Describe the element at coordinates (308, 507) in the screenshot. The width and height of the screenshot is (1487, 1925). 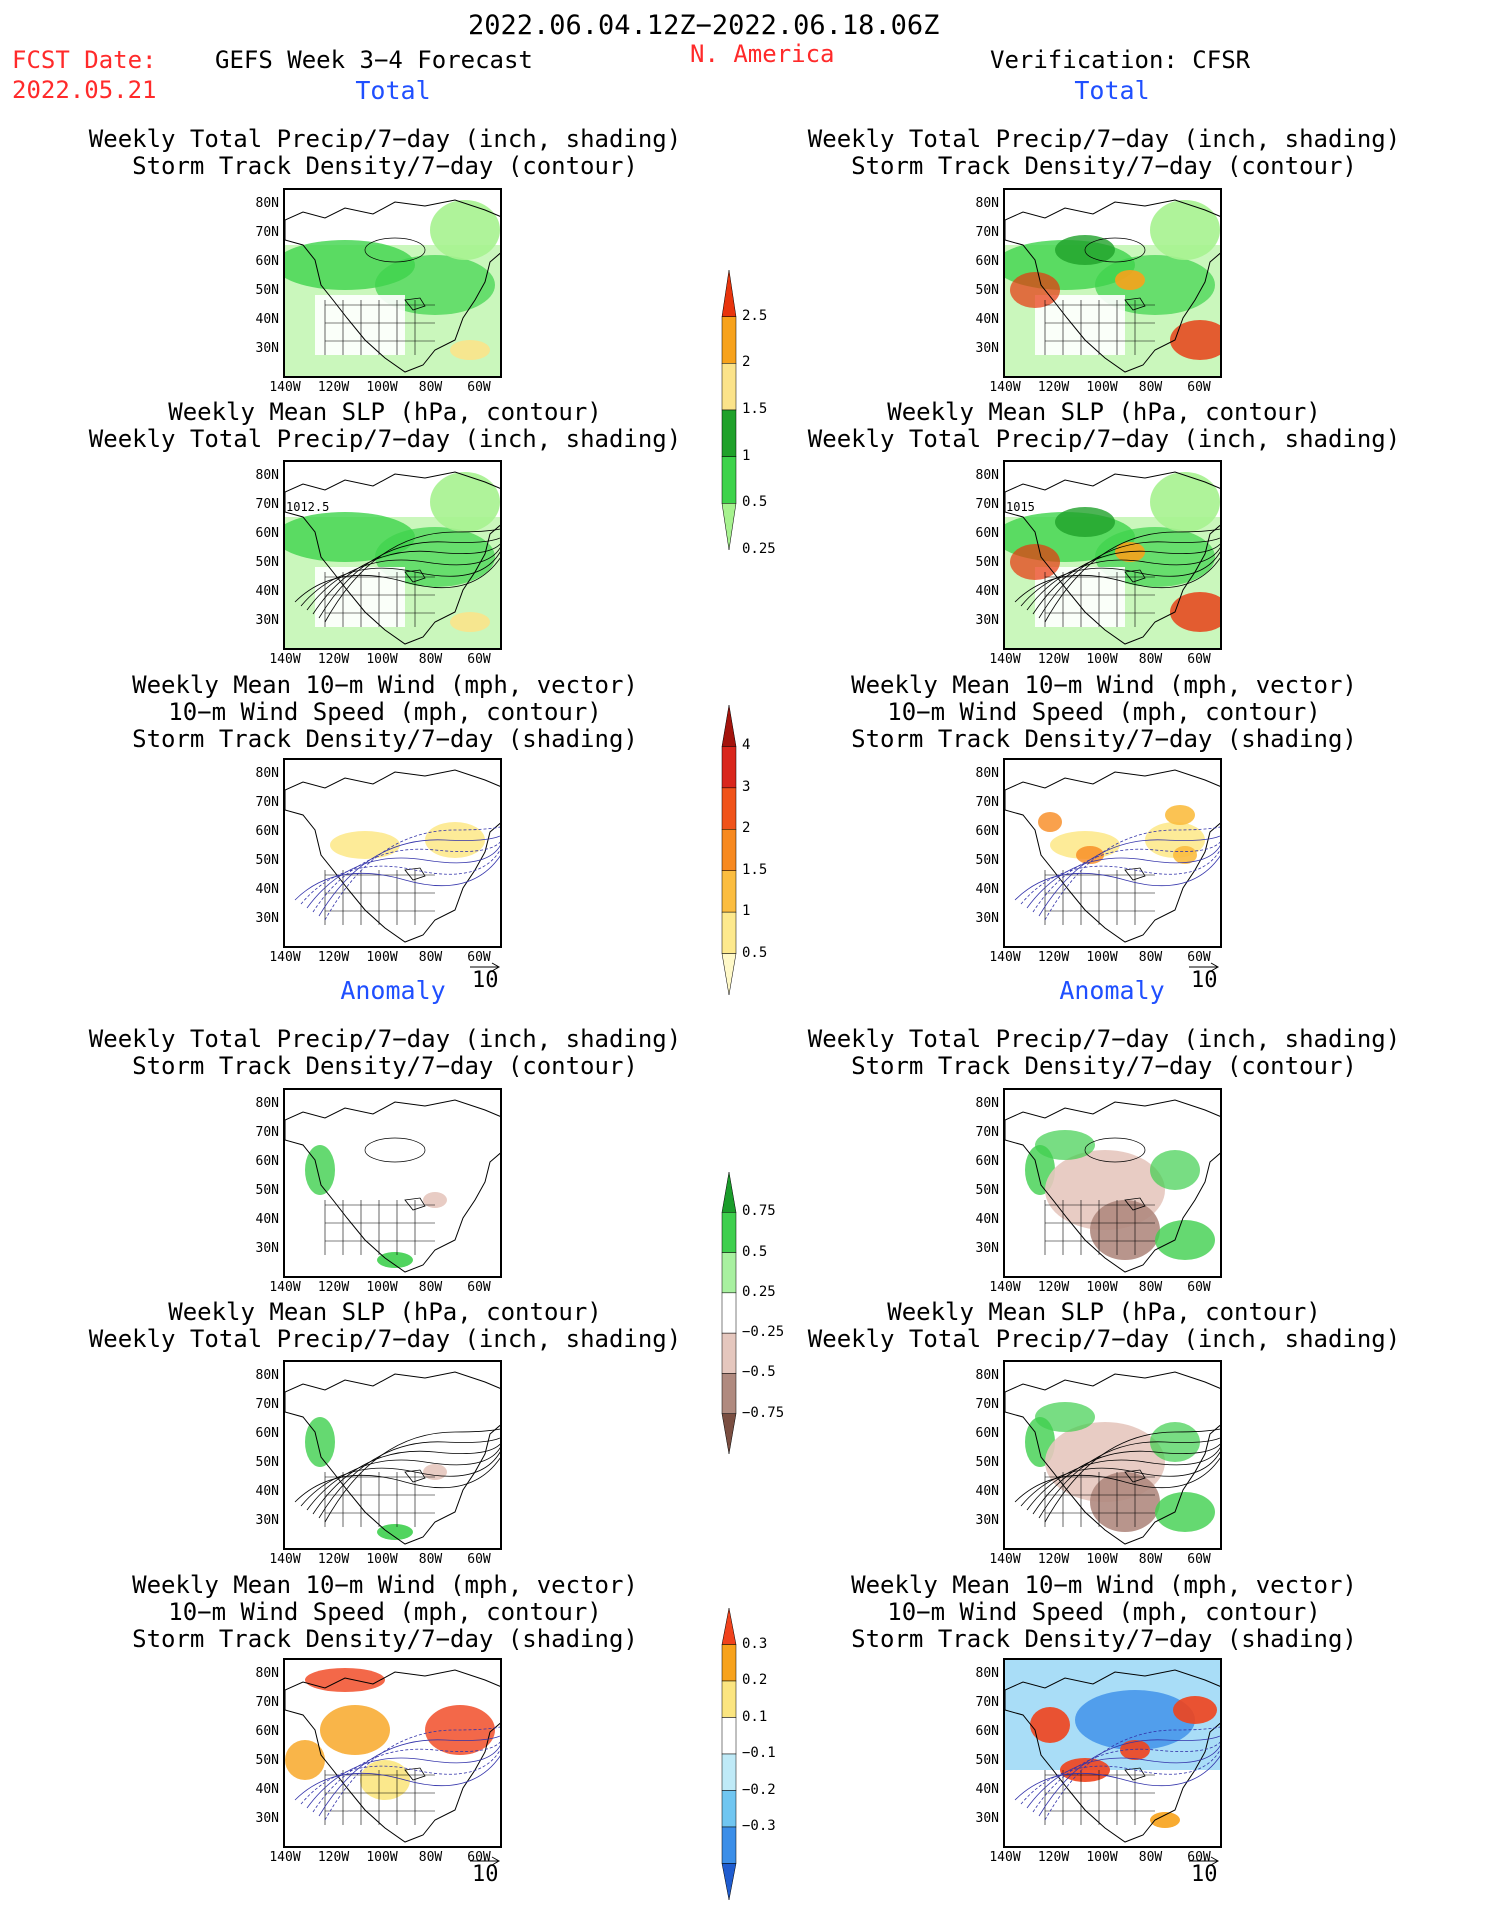
I see `slp-contour-label: 1012.5` at that location.